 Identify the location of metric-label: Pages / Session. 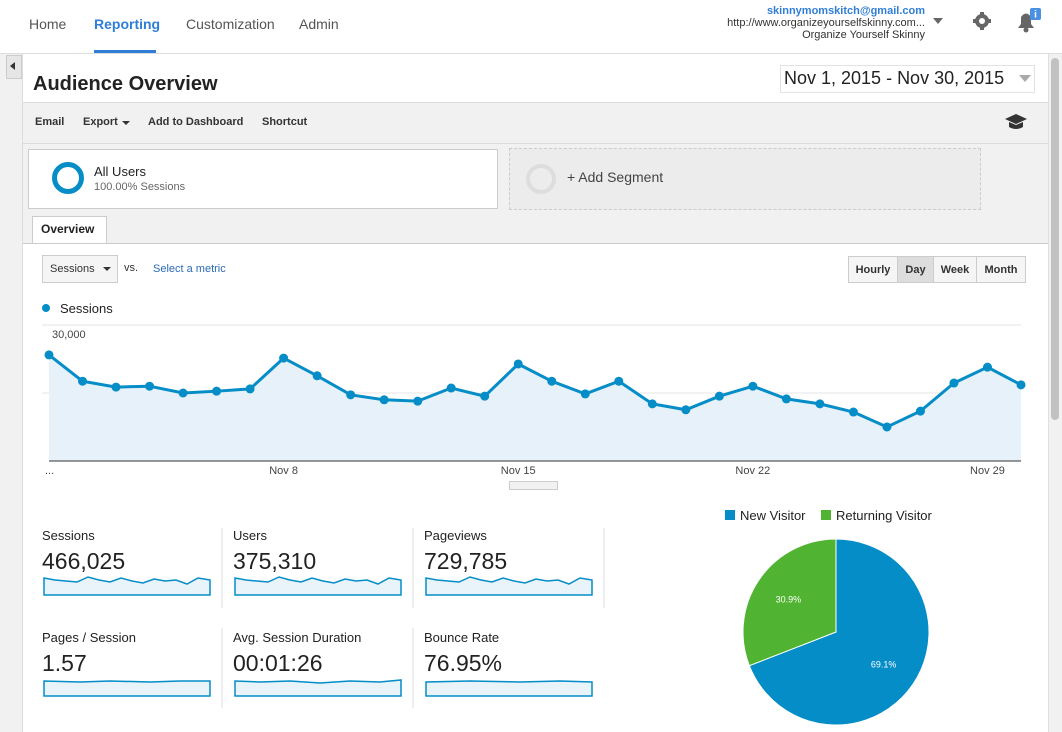
(89, 637).